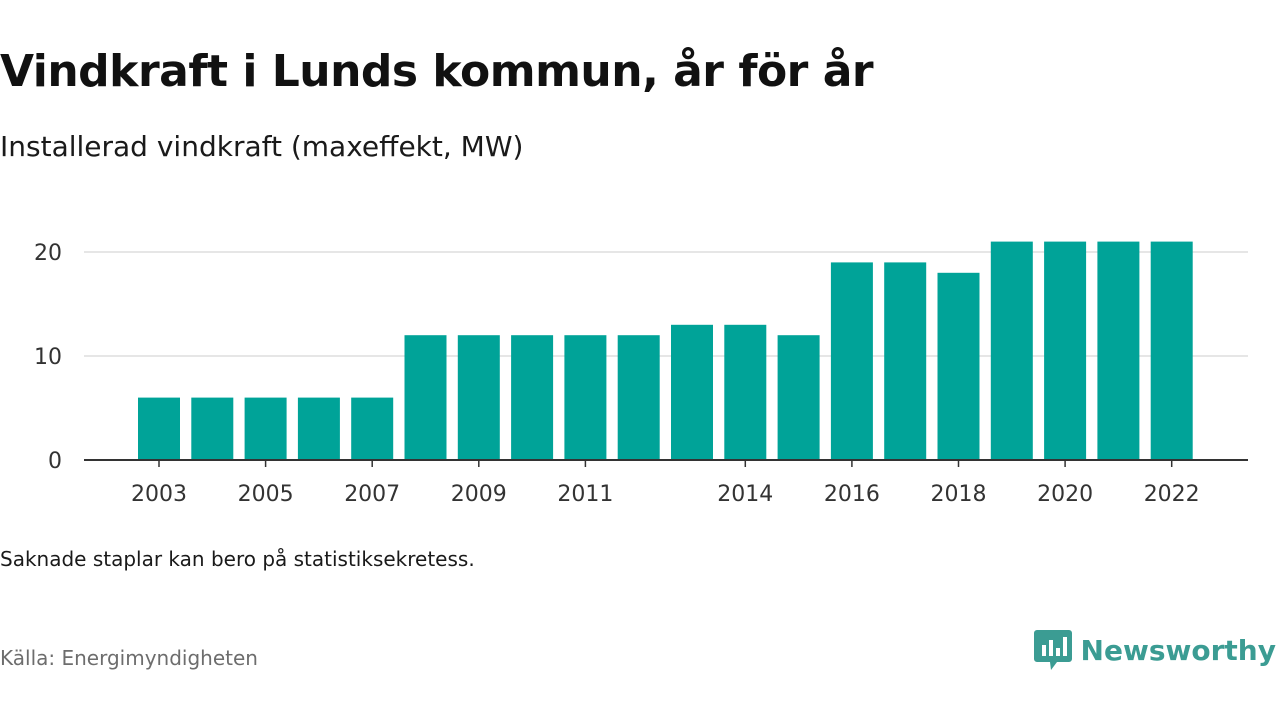 The image size is (1280, 720). I want to click on bar-2014, so click(745, 392).